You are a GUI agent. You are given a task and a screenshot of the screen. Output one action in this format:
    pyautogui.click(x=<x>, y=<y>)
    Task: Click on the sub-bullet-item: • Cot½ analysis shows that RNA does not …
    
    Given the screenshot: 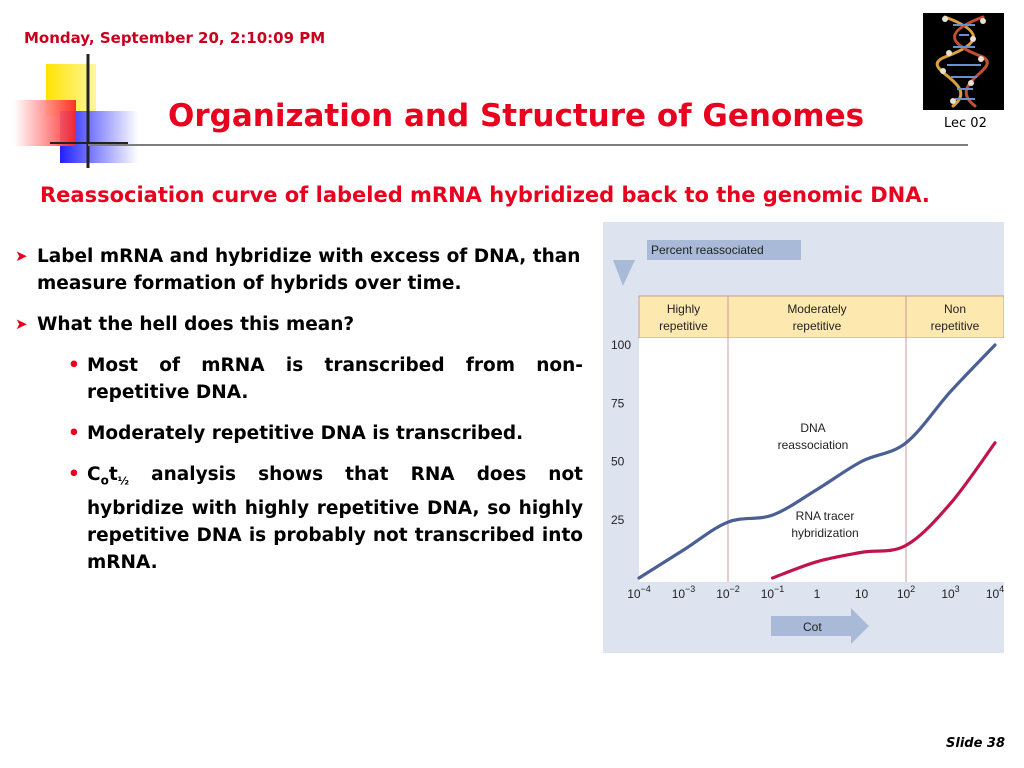 What is the action you would take?
    pyautogui.click(x=299, y=518)
    